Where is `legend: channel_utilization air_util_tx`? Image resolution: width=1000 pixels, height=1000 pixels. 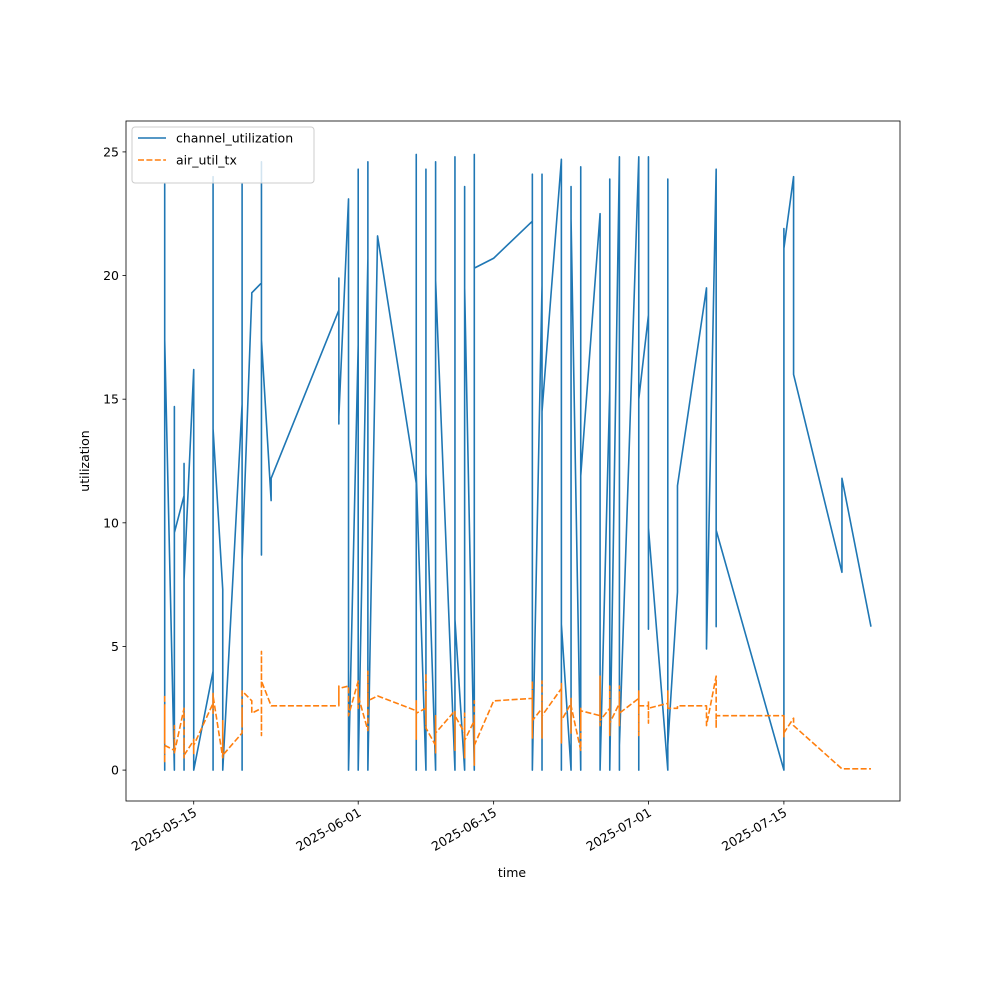 legend: channel_utilization air_util_tx is located at coordinates (223, 155).